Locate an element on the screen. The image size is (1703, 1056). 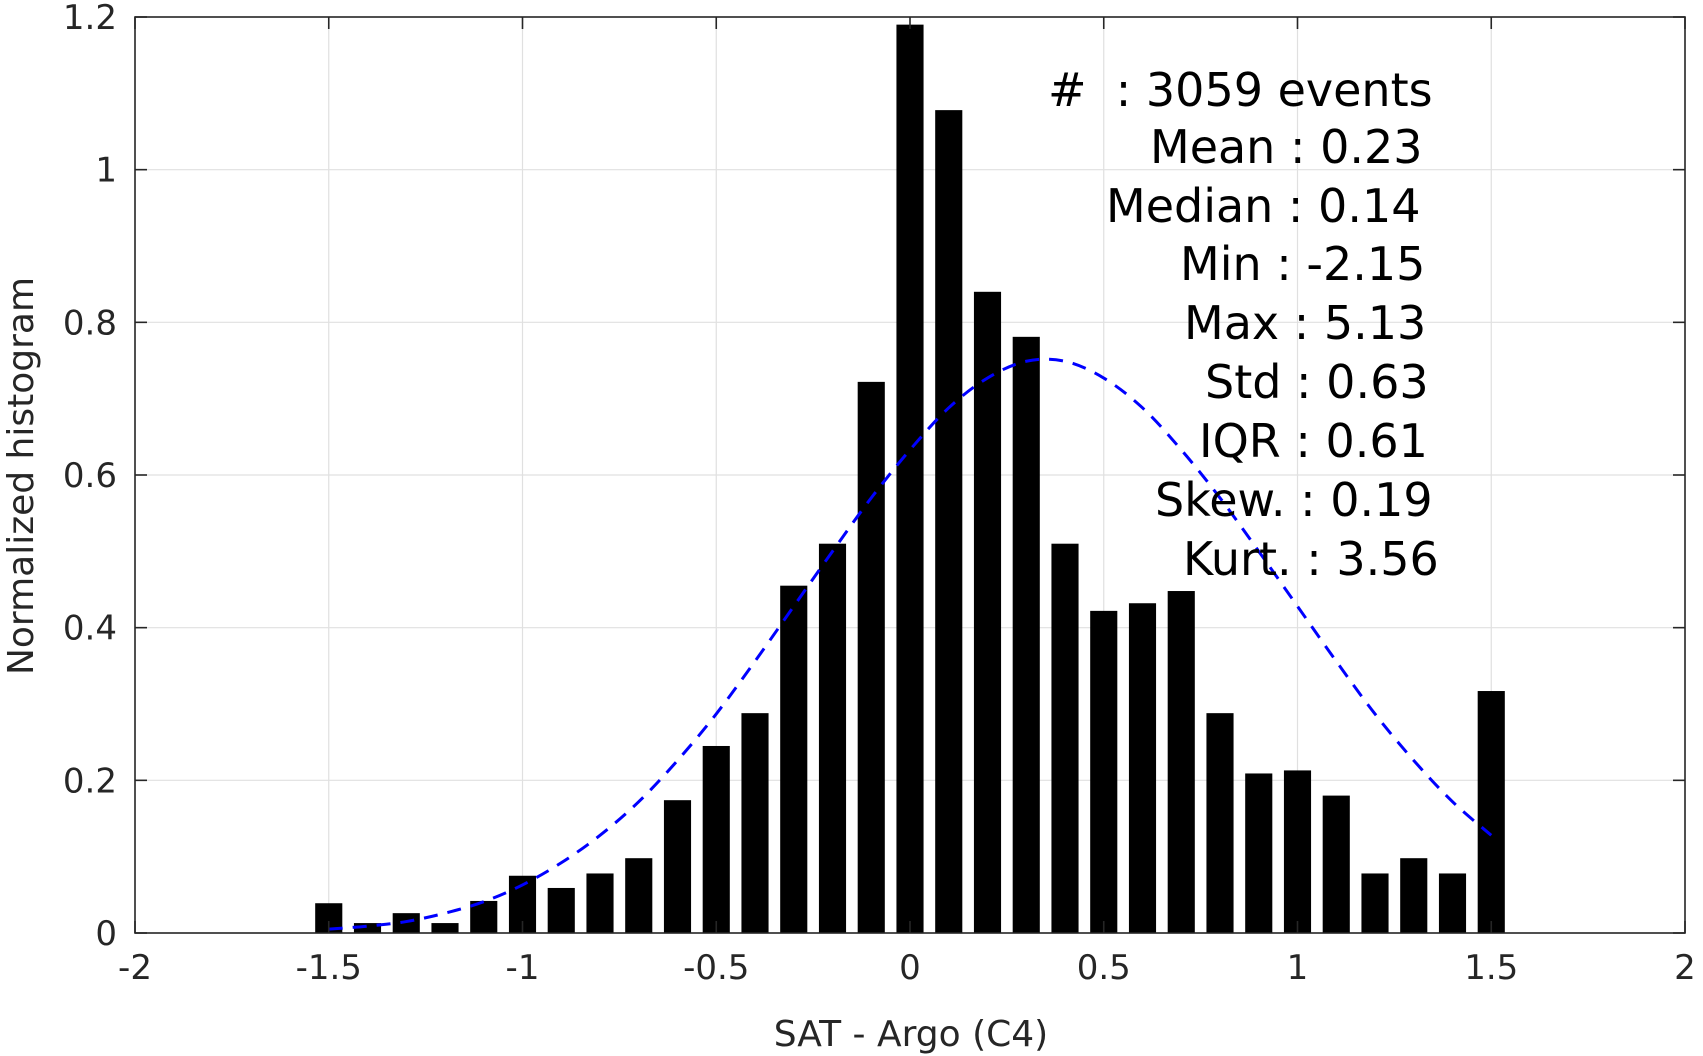
y-tick-labels: 0 0.2 0.4 0.6 0.8 1 1.2 is located at coordinates (90, 477).